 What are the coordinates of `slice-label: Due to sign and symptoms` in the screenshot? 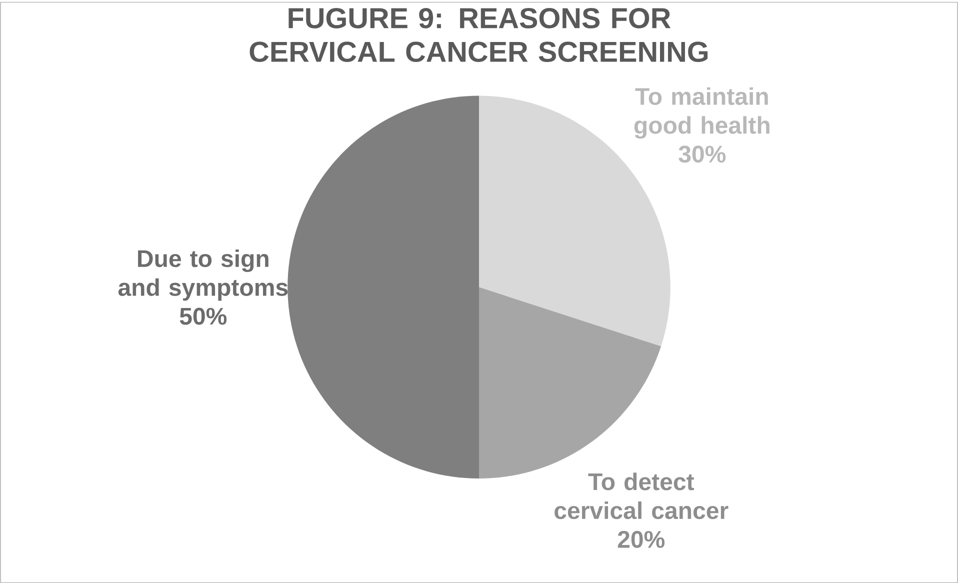 It's located at (203, 275).